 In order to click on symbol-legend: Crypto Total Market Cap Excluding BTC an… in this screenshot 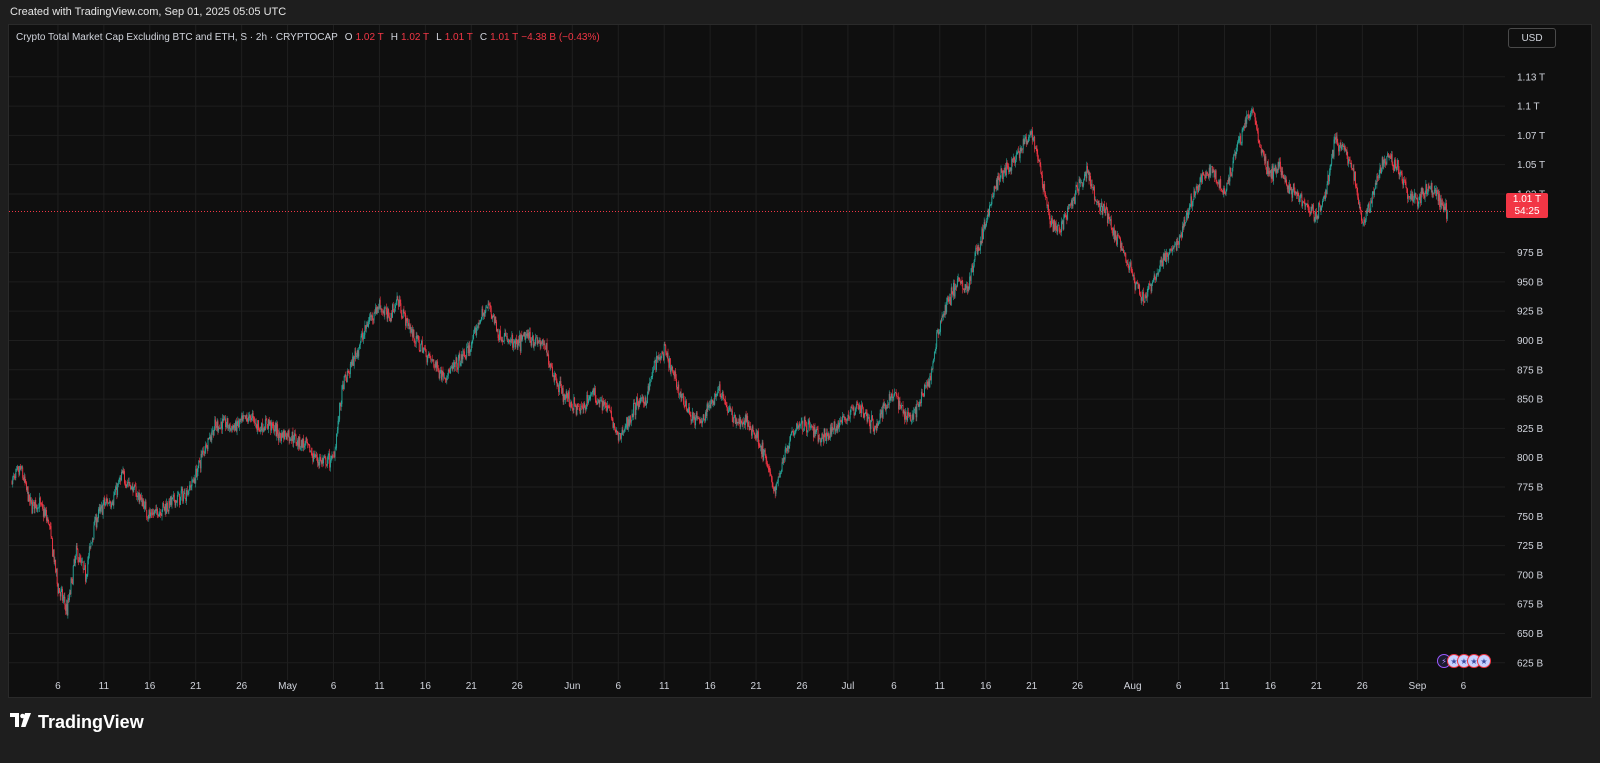, I will do `click(308, 37)`.